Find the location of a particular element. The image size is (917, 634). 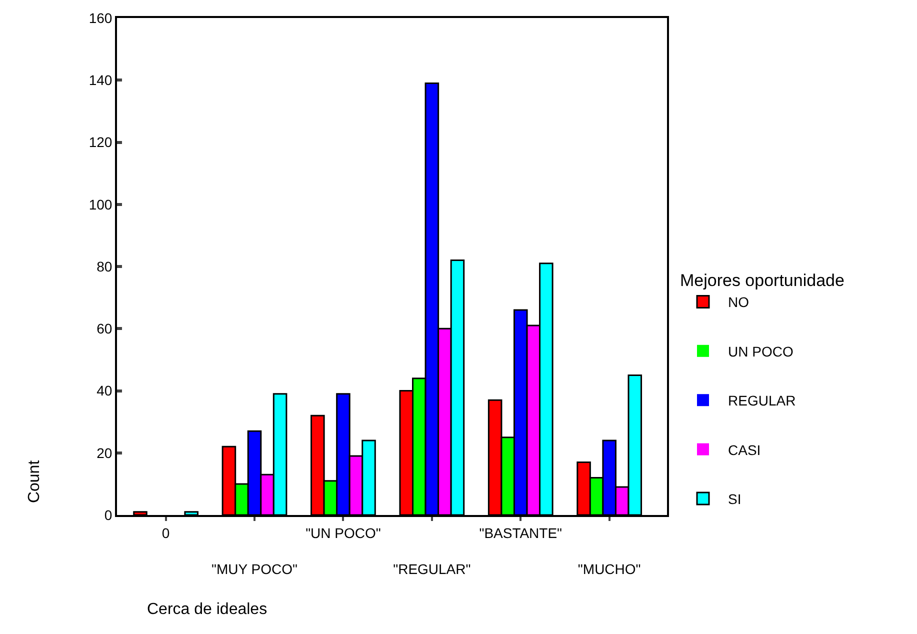

x-axis-title: Cerca de ideales is located at coordinates (207, 609).